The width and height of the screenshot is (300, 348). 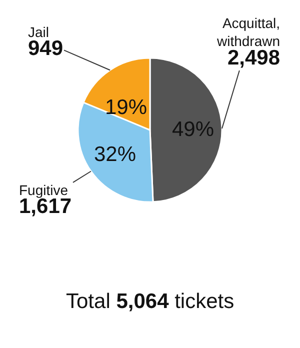 What do you see at coordinates (43, 190) in the screenshot?
I see `slice-label: Fugitive` at bounding box center [43, 190].